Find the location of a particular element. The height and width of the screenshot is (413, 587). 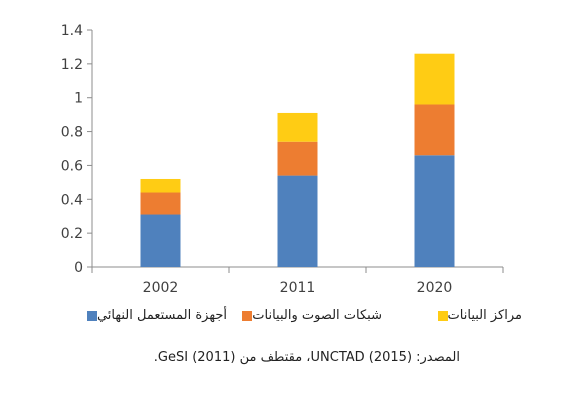

y-tick-label: 0.2 is located at coordinates (72, 234).